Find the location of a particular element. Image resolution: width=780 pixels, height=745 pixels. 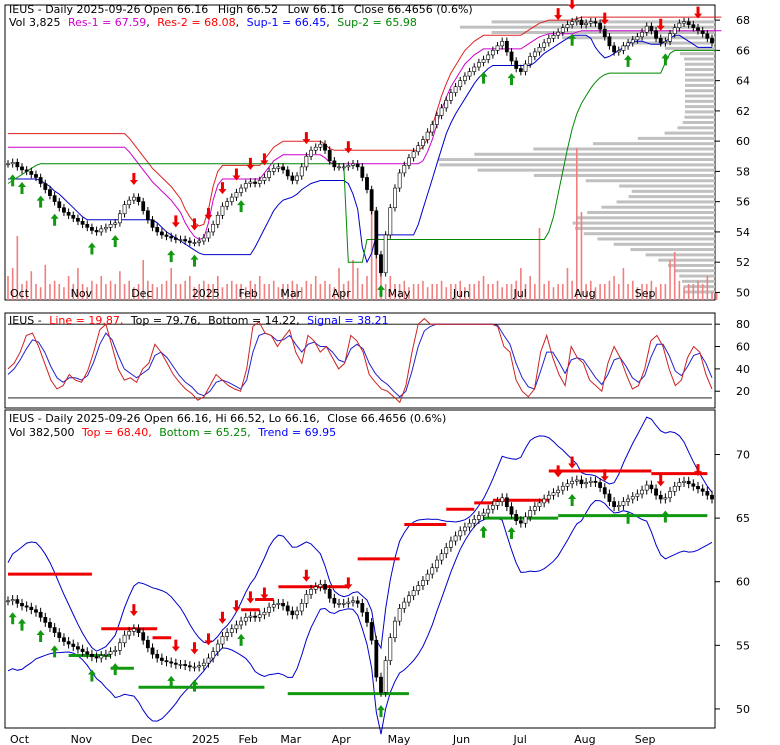

x-tick-label: Sep is located at coordinates (645, 739).